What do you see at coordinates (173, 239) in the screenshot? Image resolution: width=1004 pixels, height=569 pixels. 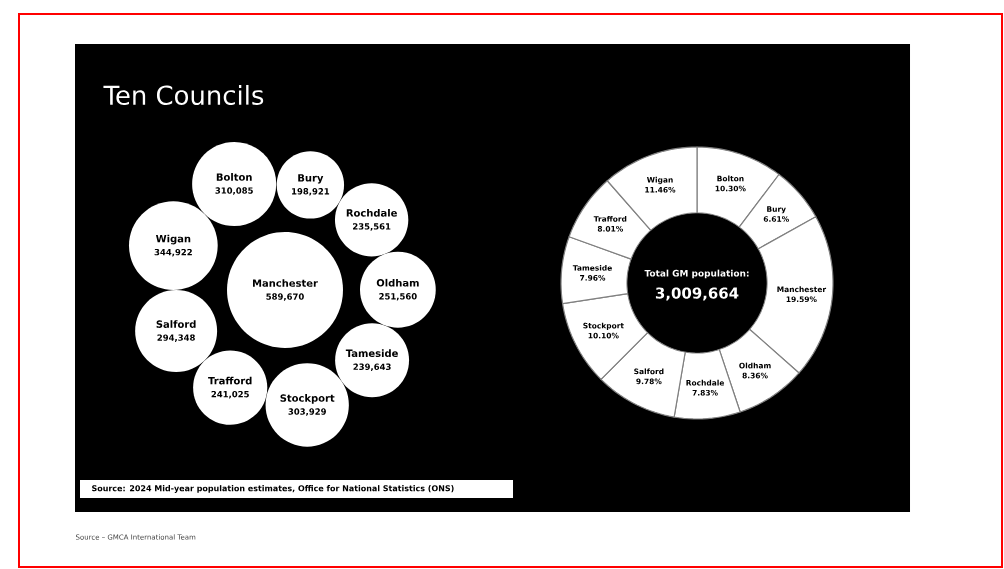 I see `category-label: Wigan` at bounding box center [173, 239].